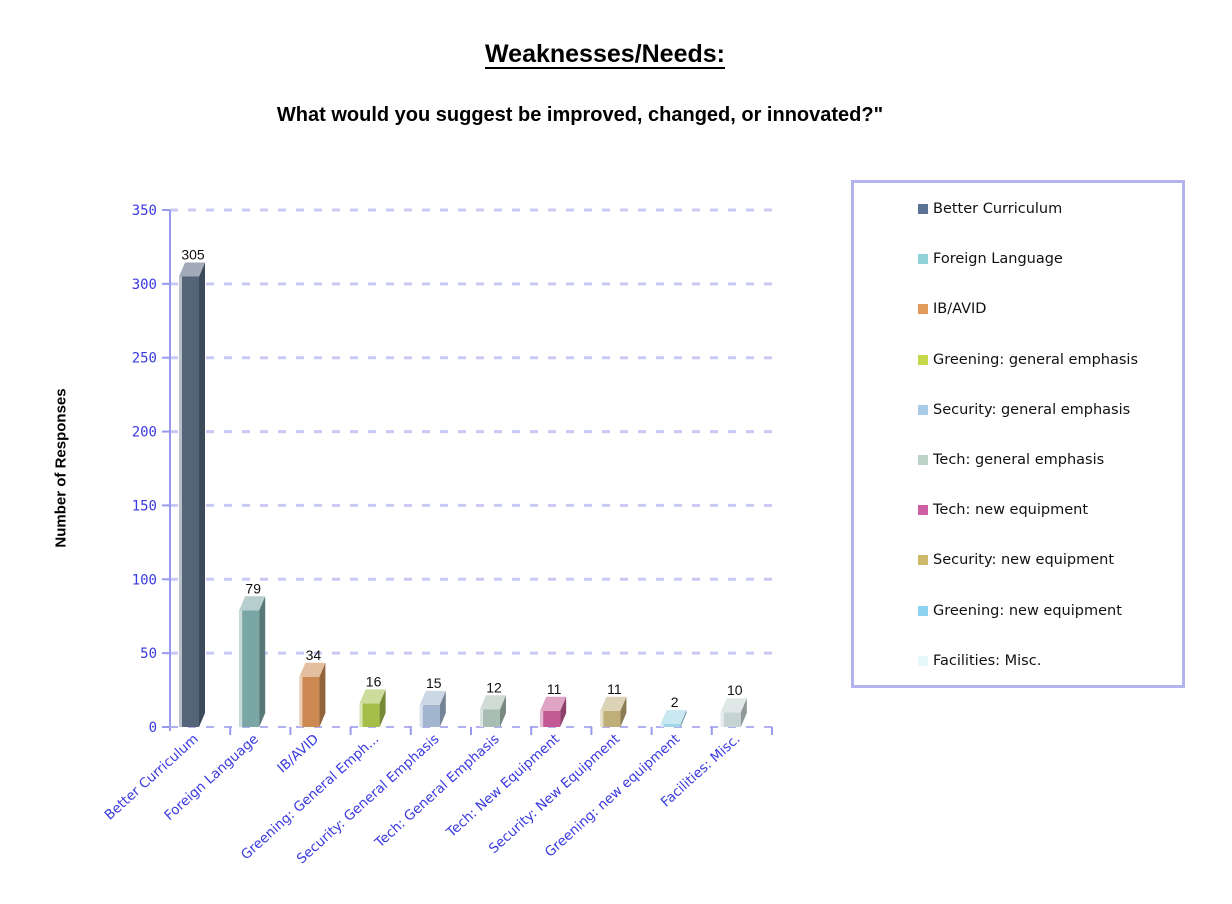 This screenshot has height=904, width=1232. I want to click on data-label: 79, so click(253, 588).